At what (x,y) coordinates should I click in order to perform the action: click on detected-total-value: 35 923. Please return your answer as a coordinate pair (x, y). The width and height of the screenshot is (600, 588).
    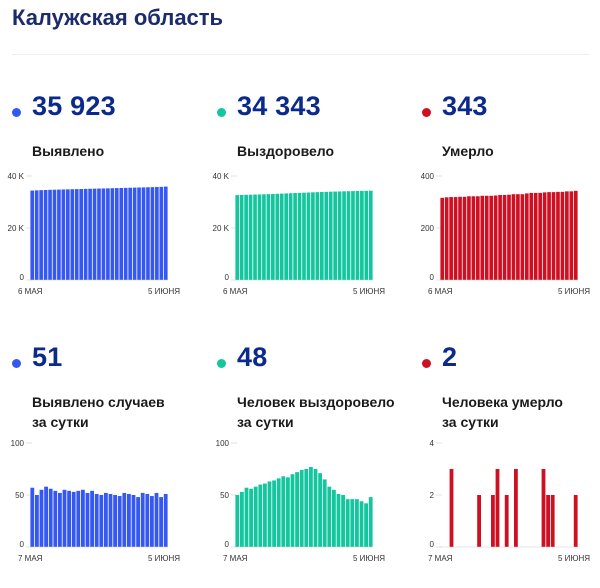
    Looking at the image, I should click on (74, 106).